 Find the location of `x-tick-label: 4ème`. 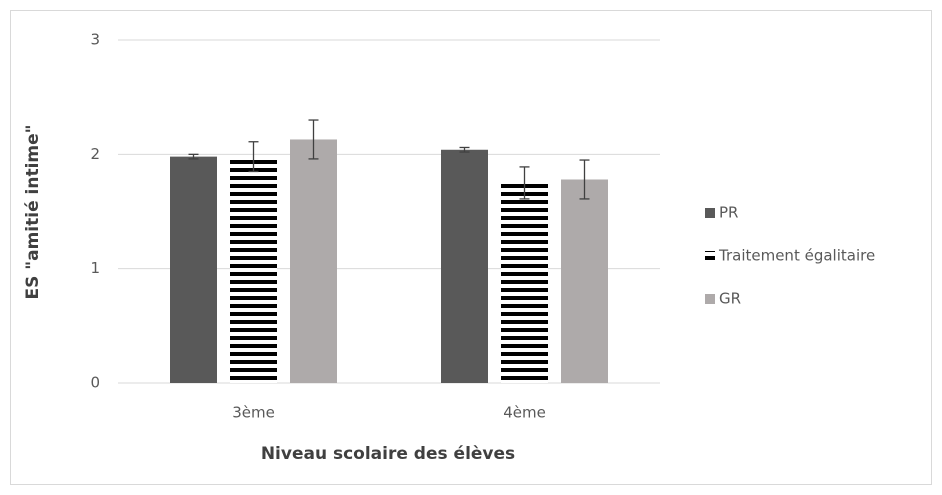

x-tick-label: 4ème is located at coordinates (524, 413).